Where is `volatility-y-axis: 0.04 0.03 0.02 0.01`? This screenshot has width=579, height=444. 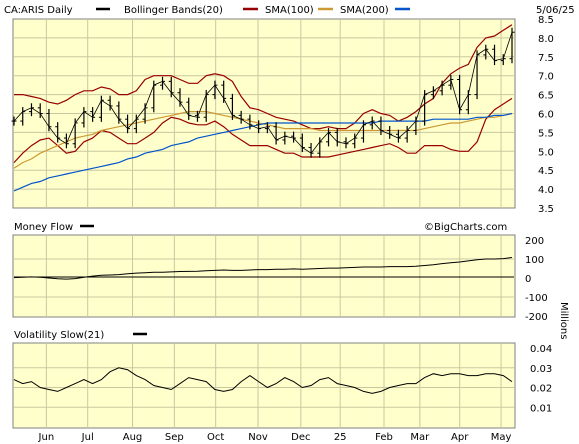
volatility-y-axis: 0.04 0.03 0.02 0.01 is located at coordinates (541, 379).